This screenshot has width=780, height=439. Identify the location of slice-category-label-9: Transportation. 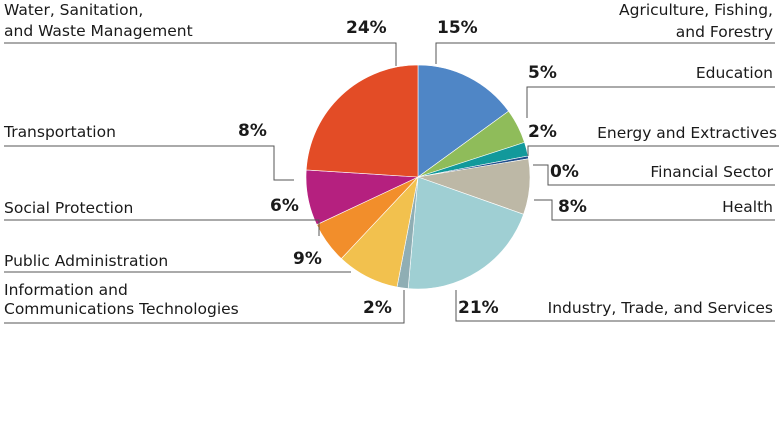
(59, 132).